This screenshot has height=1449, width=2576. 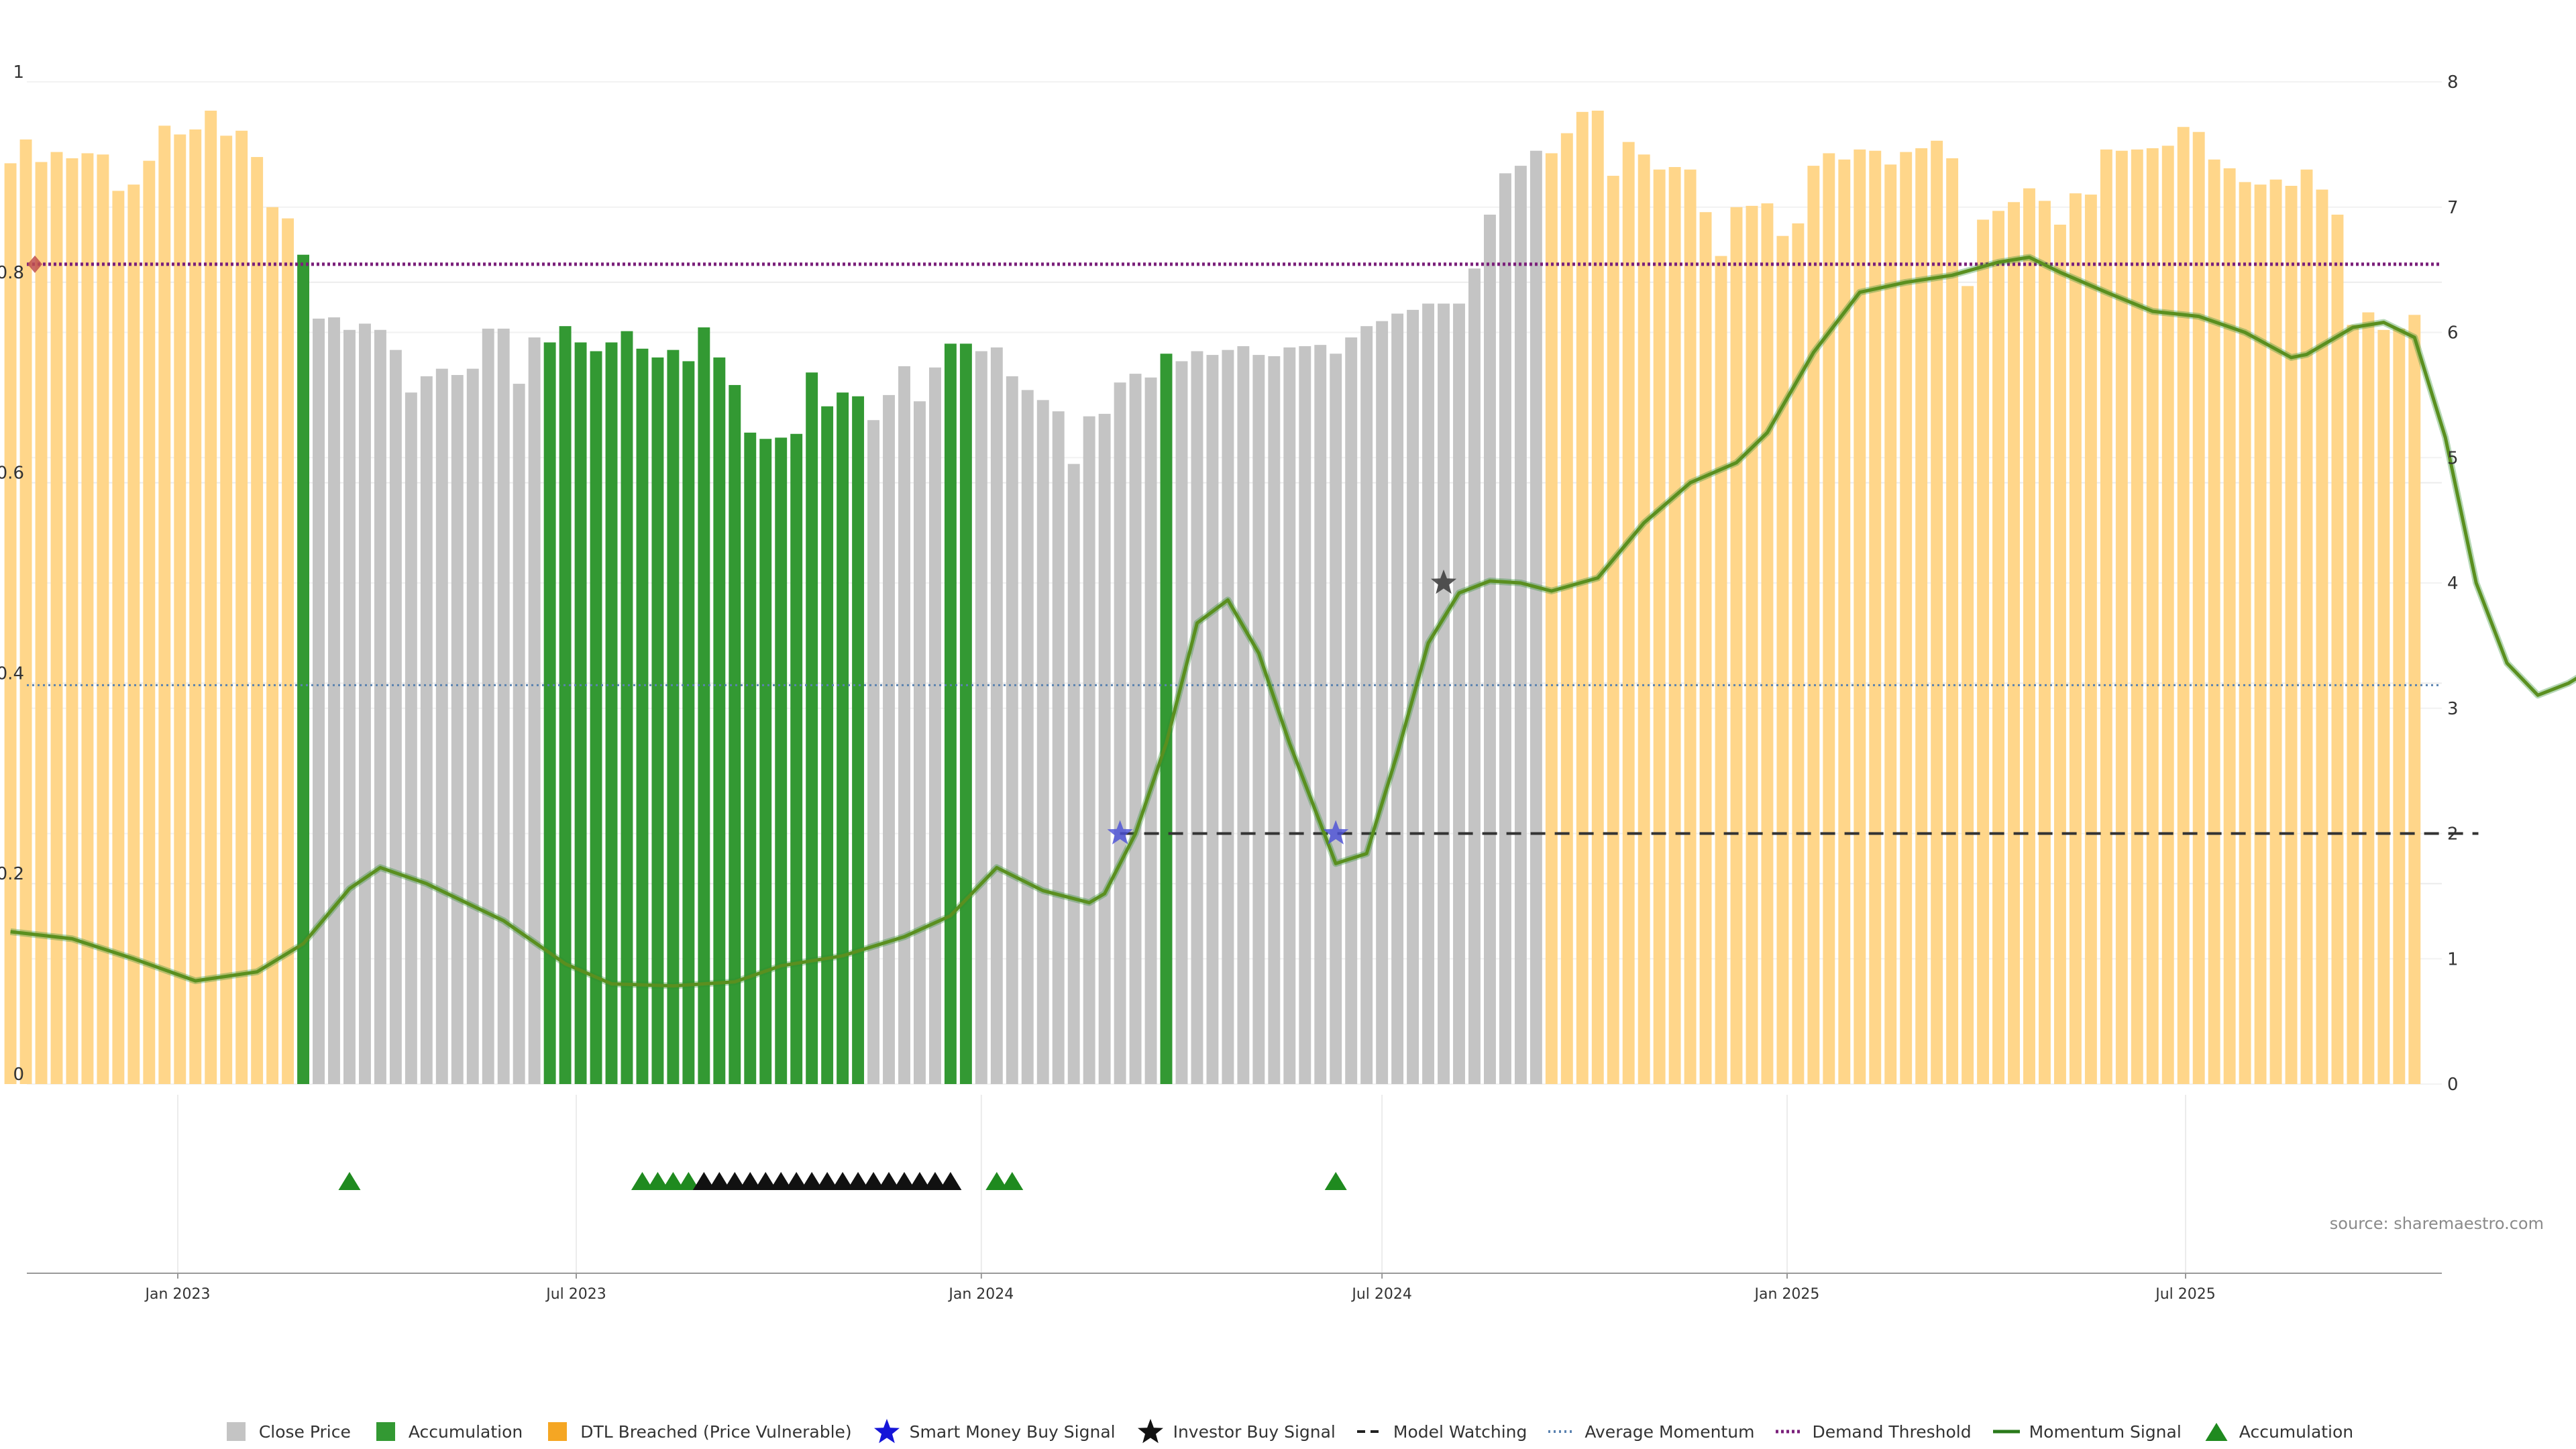 I want to click on left-tick-label-2: 0.4, so click(x=12, y=673).